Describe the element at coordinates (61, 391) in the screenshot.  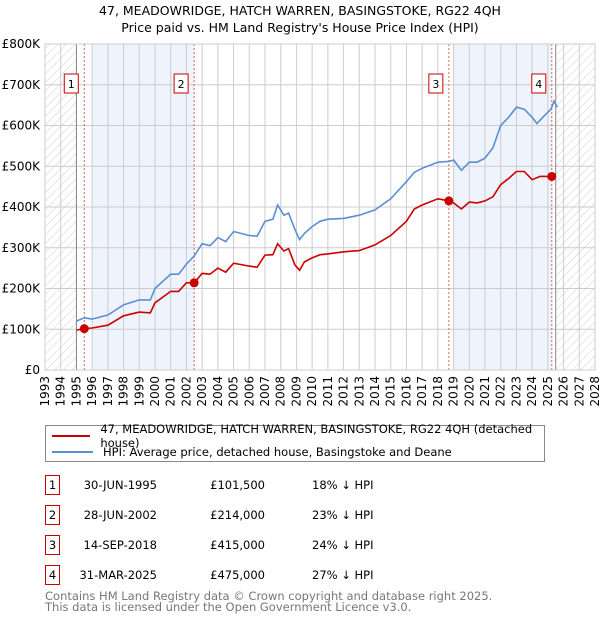
I see `x-tick-label: 1994` at that location.